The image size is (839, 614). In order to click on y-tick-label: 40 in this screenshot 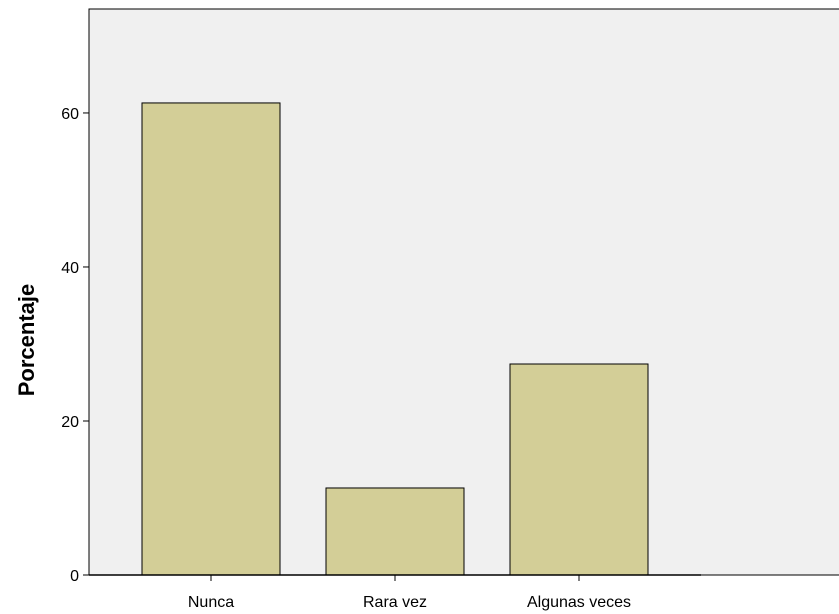, I will do `click(70, 268)`.